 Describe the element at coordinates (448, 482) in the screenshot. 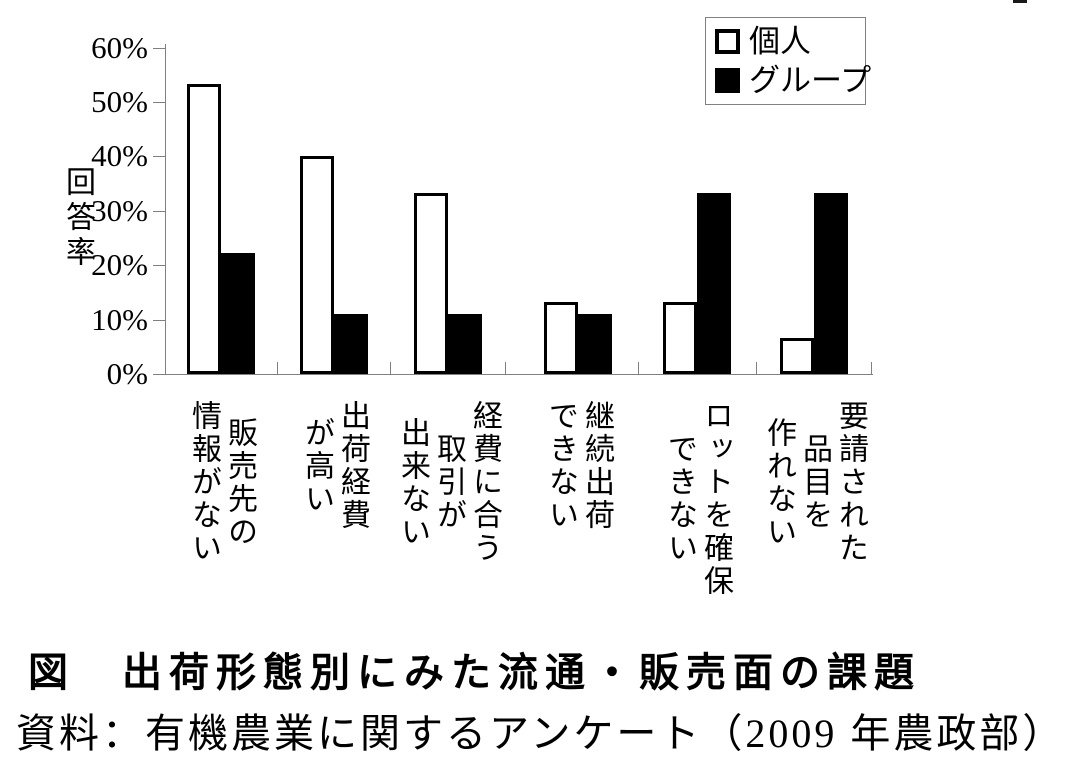

I see `x-axis-label-2: 経費に合う 取引が 出来ない` at that location.